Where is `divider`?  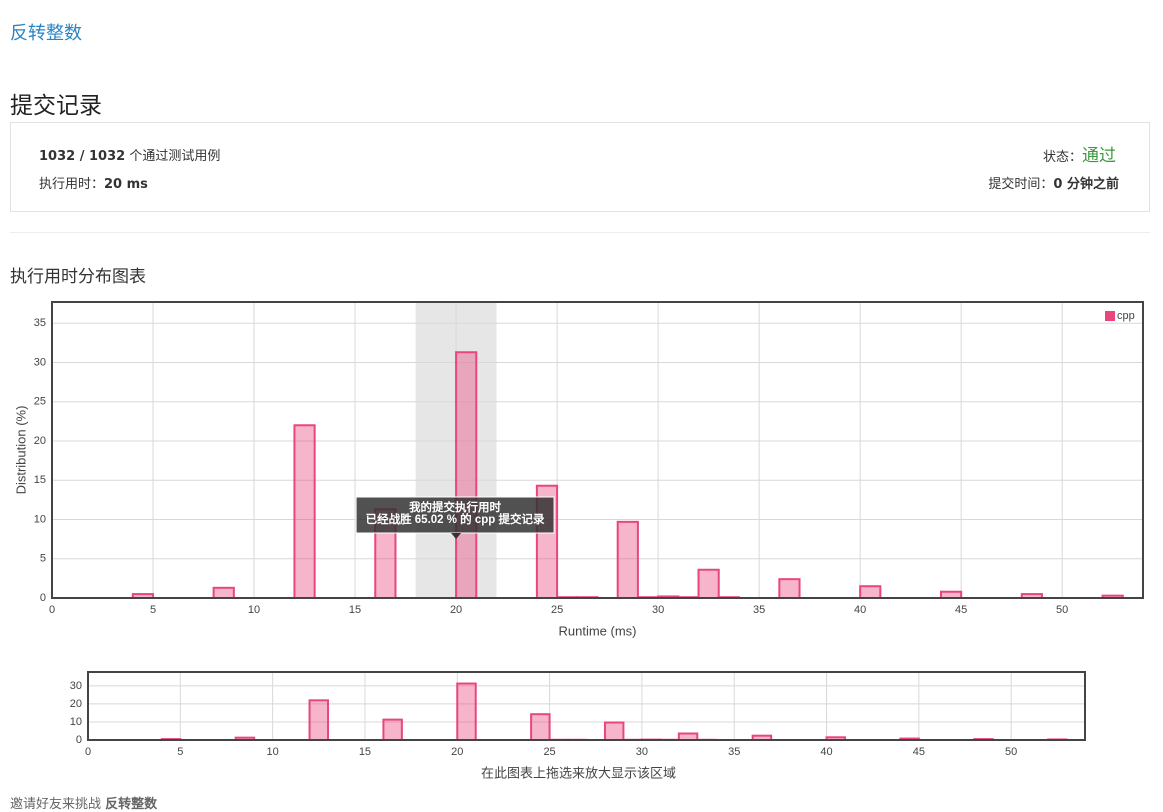
divider is located at coordinates (580, 232).